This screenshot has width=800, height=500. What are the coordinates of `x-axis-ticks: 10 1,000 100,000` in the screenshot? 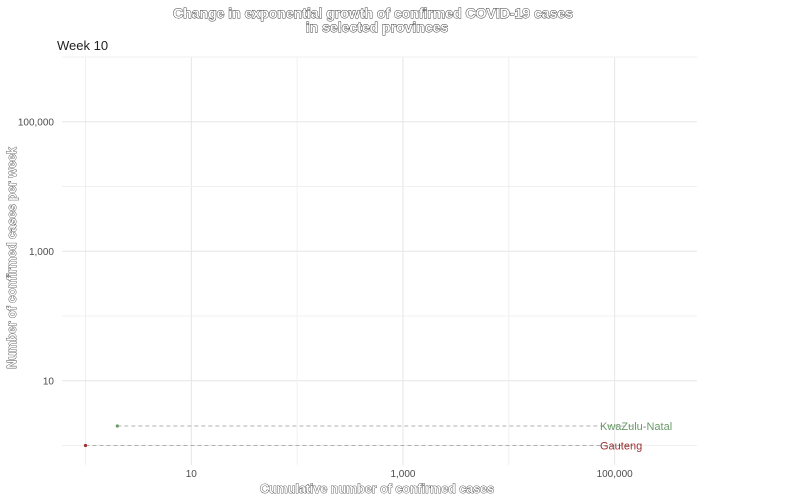 It's located at (409, 474).